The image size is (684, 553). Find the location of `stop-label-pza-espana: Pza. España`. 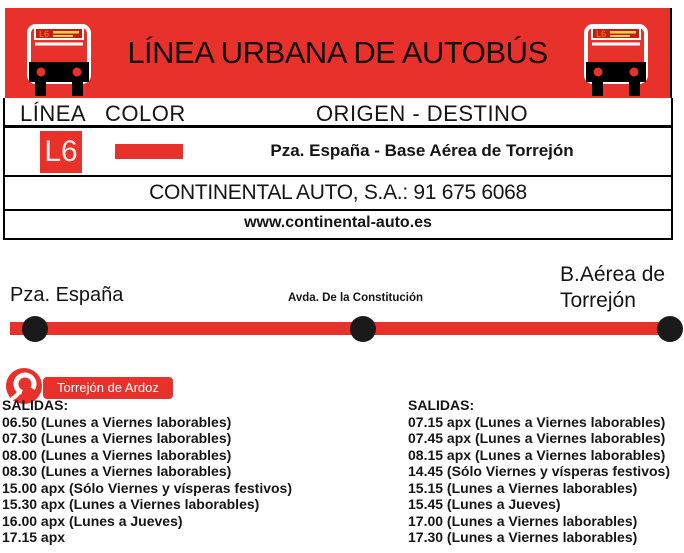

stop-label-pza-espana: Pza. España is located at coordinates (67, 295).